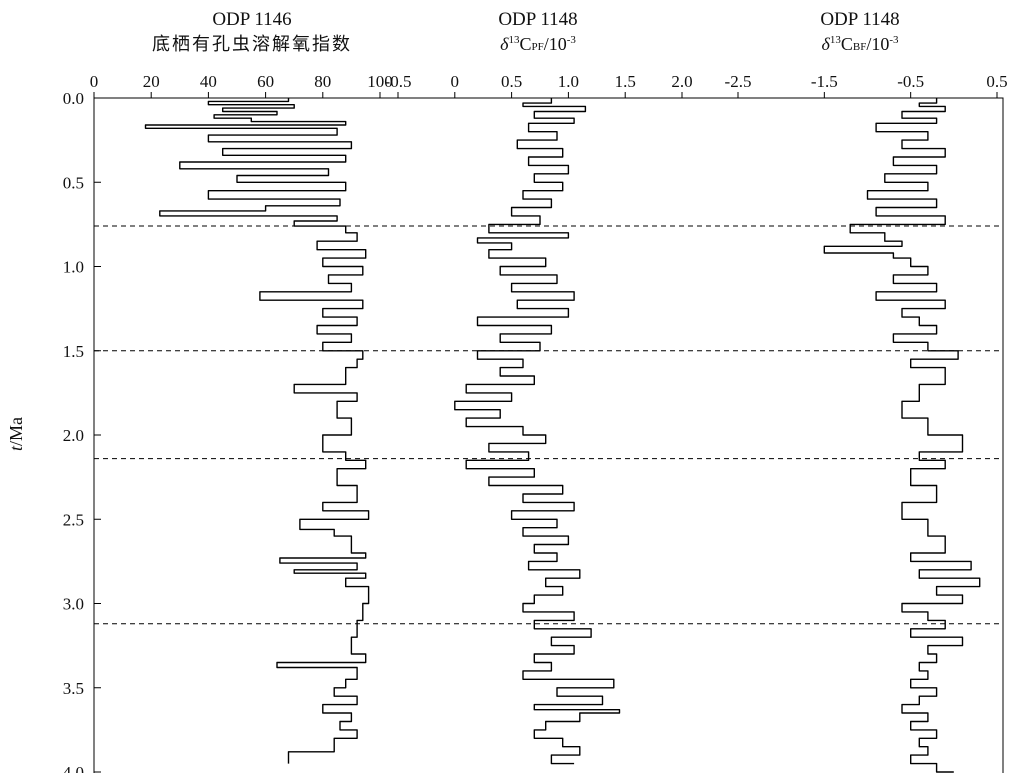 This screenshot has width=1018, height=773. What do you see at coordinates (398, 81) in the screenshot?
I see `x-tick-label-p2: -0.5` at bounding box center [398, 81].